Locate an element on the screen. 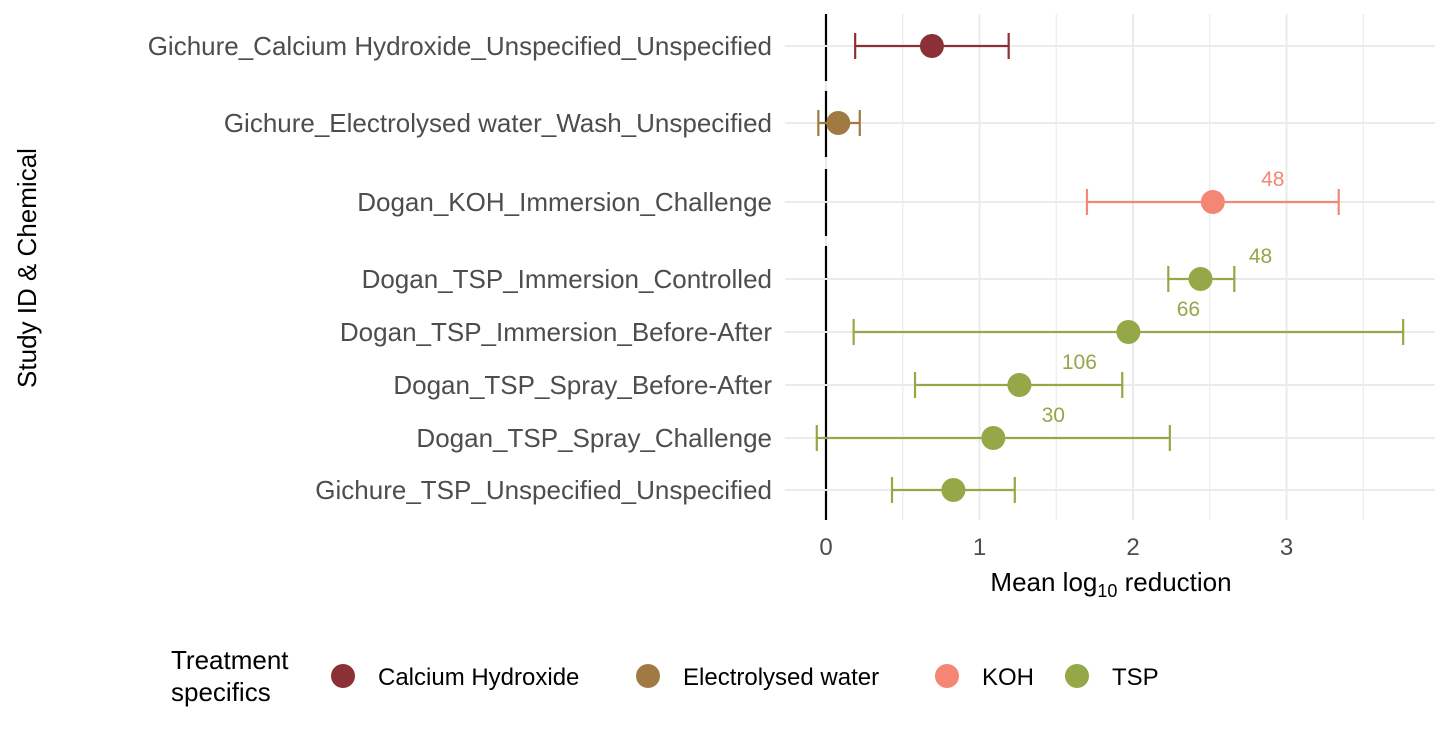 This screenshot has width=1449, height=734. row-label: Dogan_TSP_Spray_Challenge is located at coordinates (594, 438).